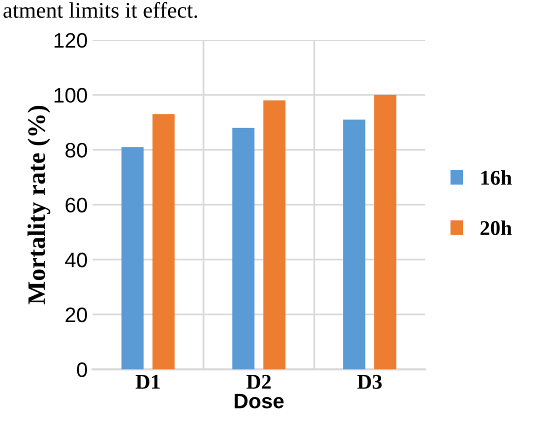  I want to click on text: atment limits it effect., so click(101, 10).